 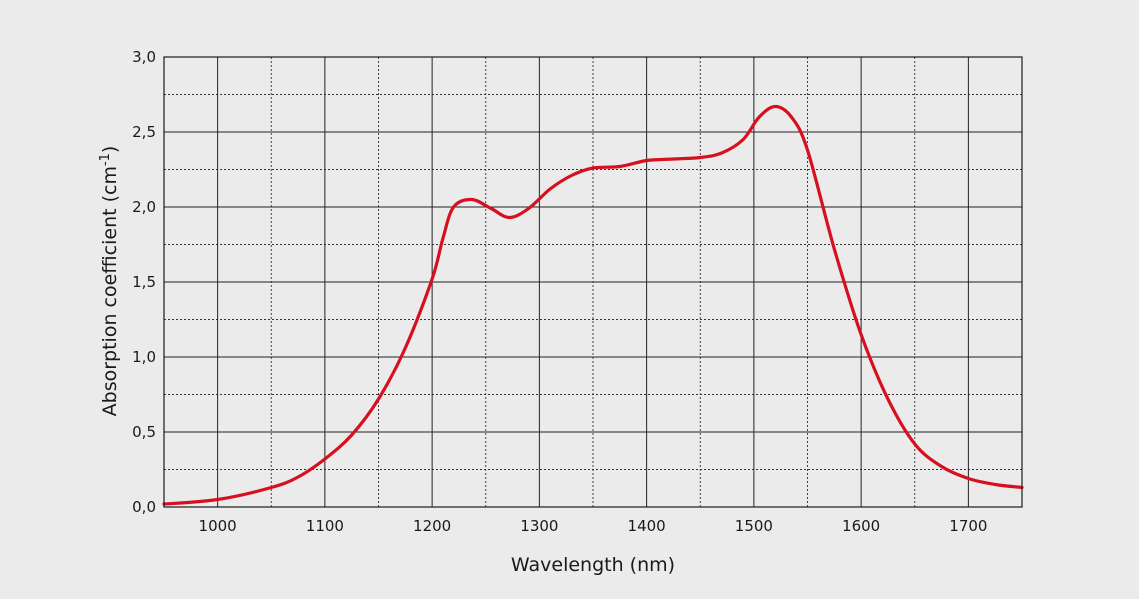 What do you see at coordinates (325, 526) in the screenshot?
I see `x-tick-label: 1100` at bounding box center [325, 526].